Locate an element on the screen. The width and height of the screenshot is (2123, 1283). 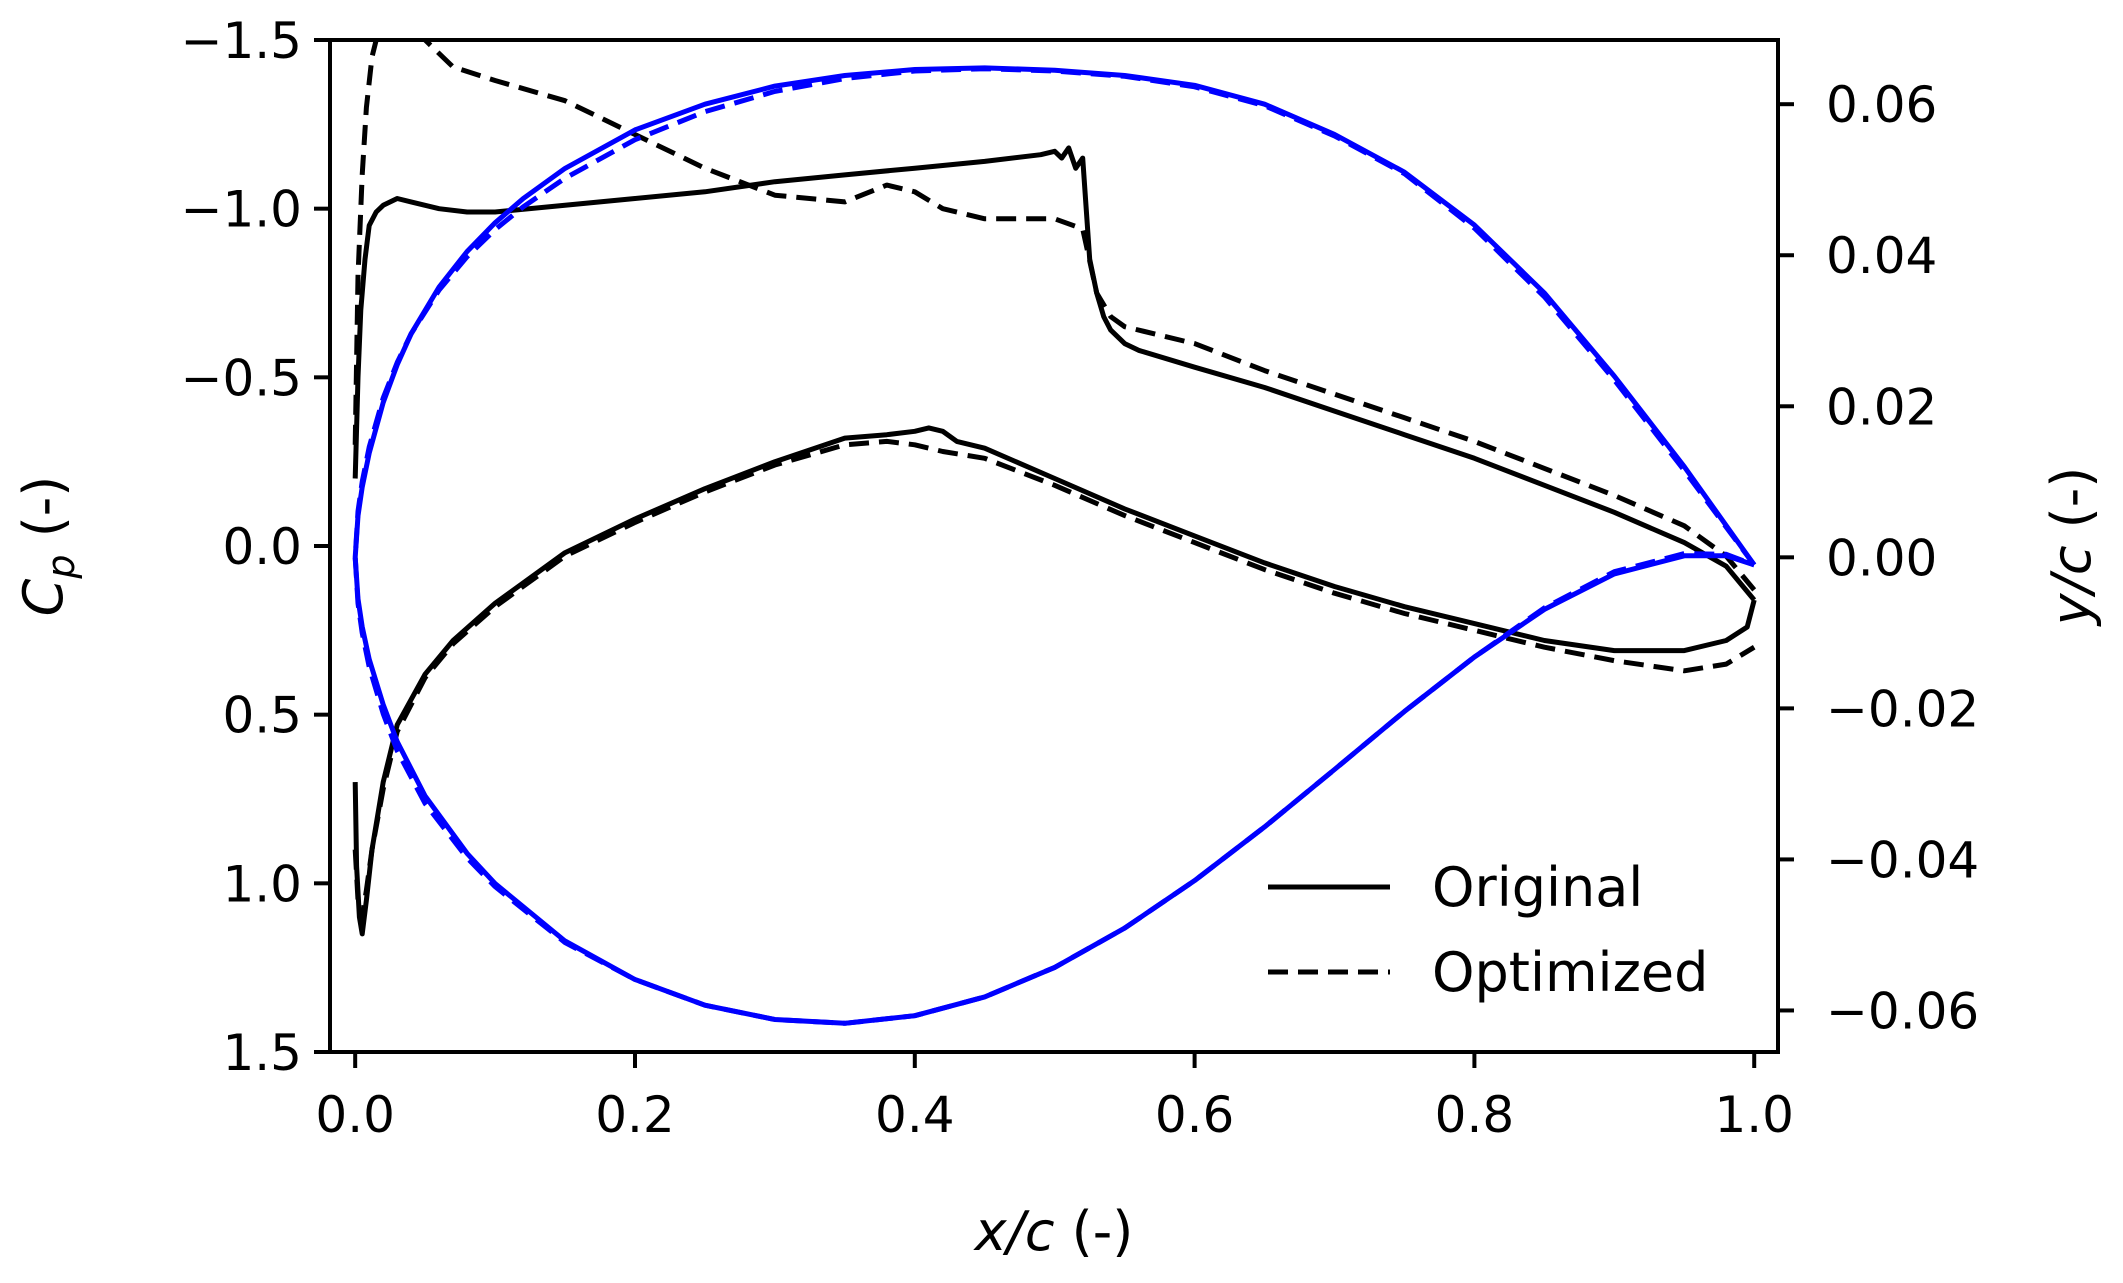
y-right-tick-label: −0.04 is located at coordinates (1902, 860).